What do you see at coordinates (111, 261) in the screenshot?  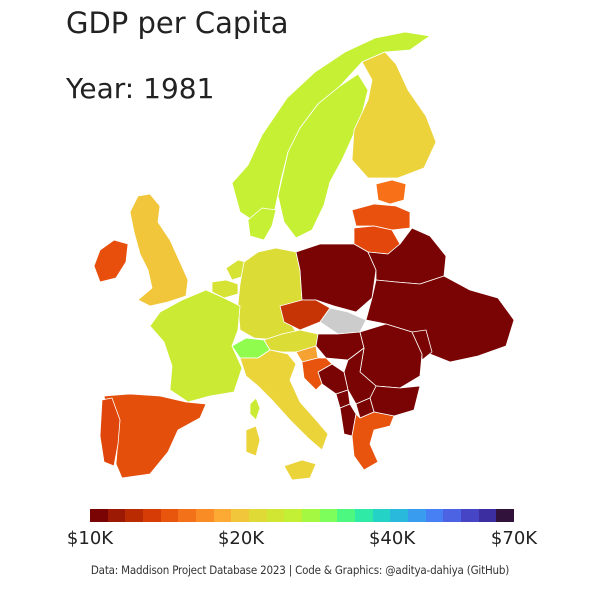 I see `country-ireland` at bounding box center [111, 261].